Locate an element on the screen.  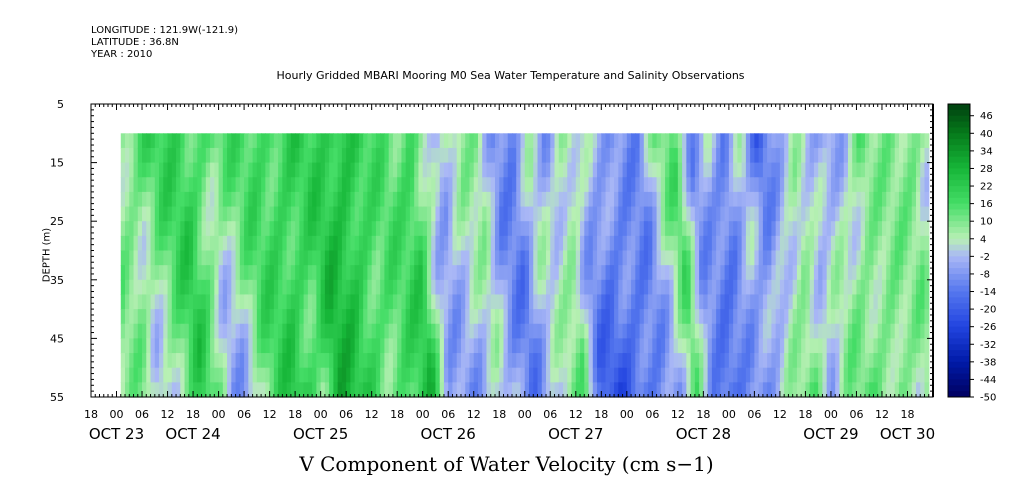
x-hour-label: 00 is located at coordinates (423, 414).